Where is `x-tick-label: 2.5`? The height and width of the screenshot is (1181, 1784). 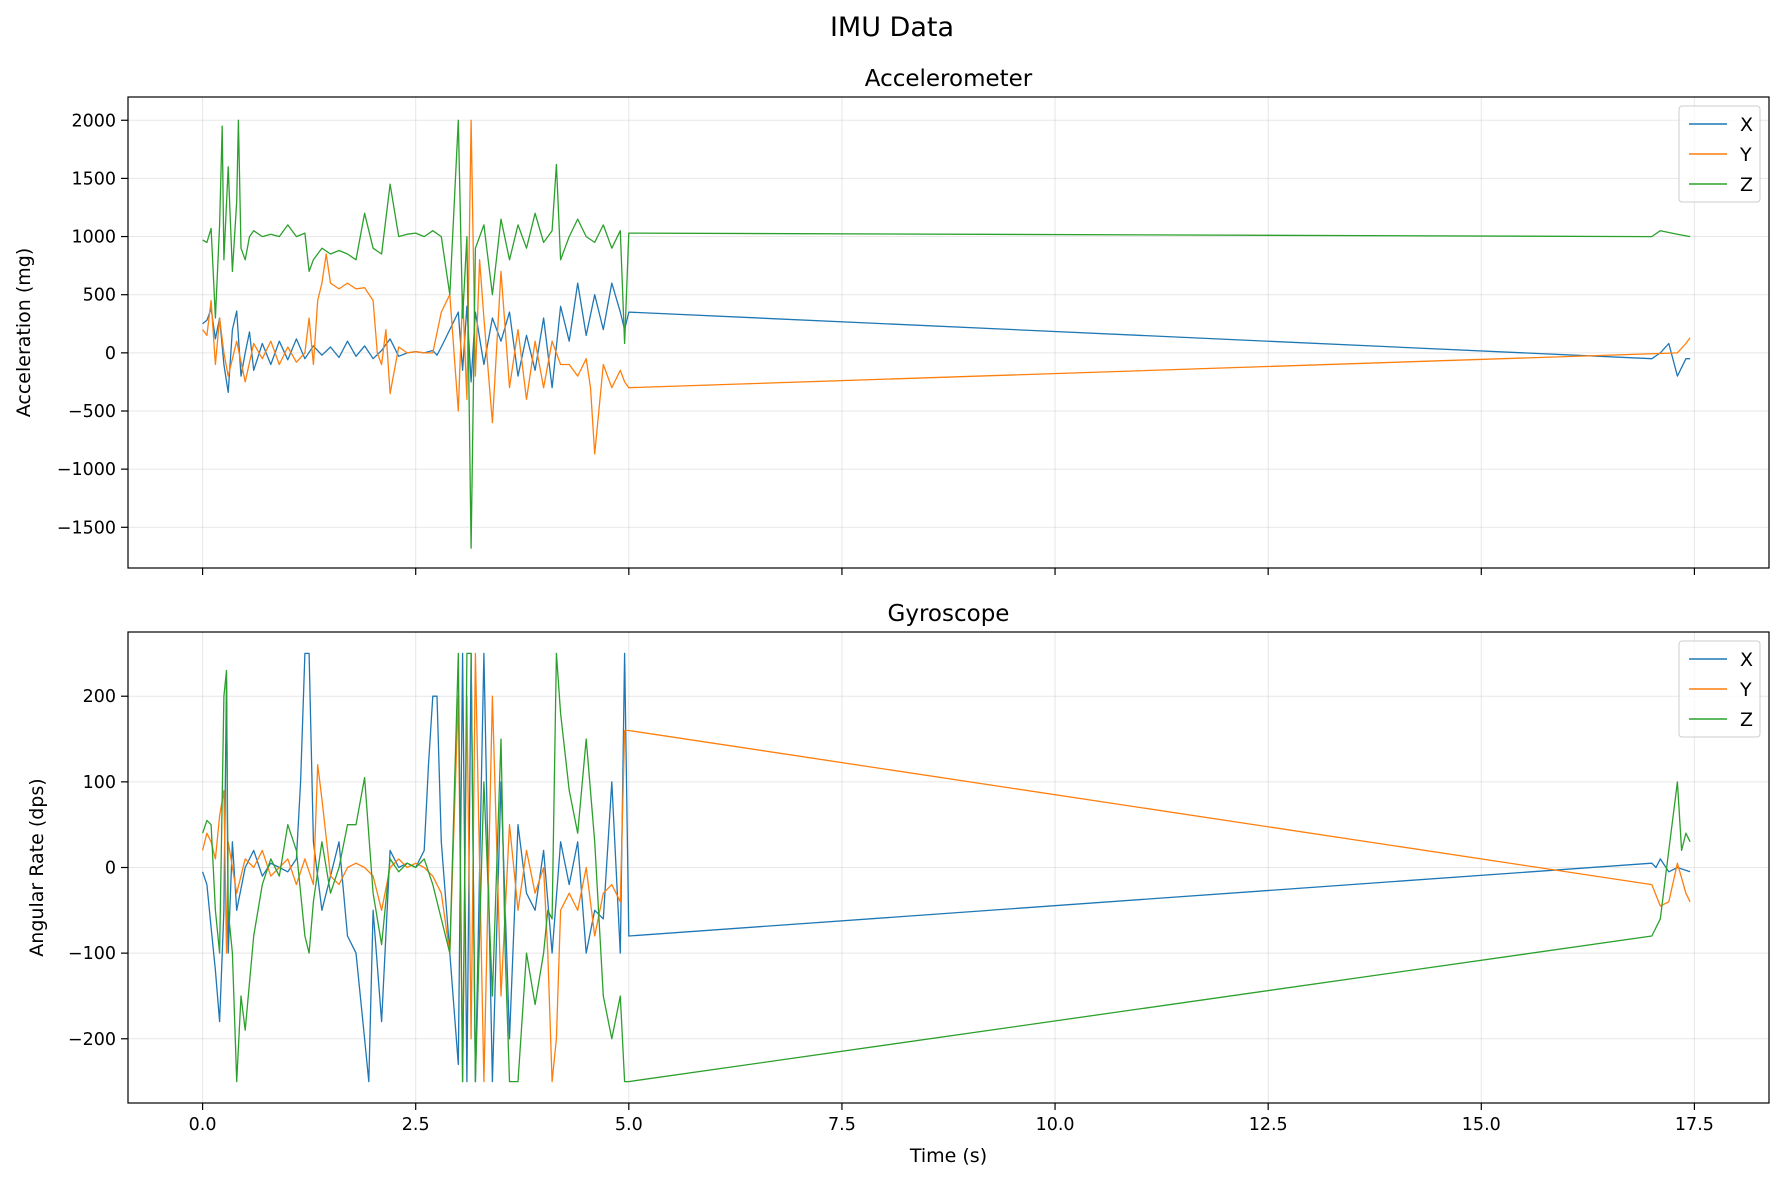
x-tick-label: 2.5 is located at coordinates (416, 1125).